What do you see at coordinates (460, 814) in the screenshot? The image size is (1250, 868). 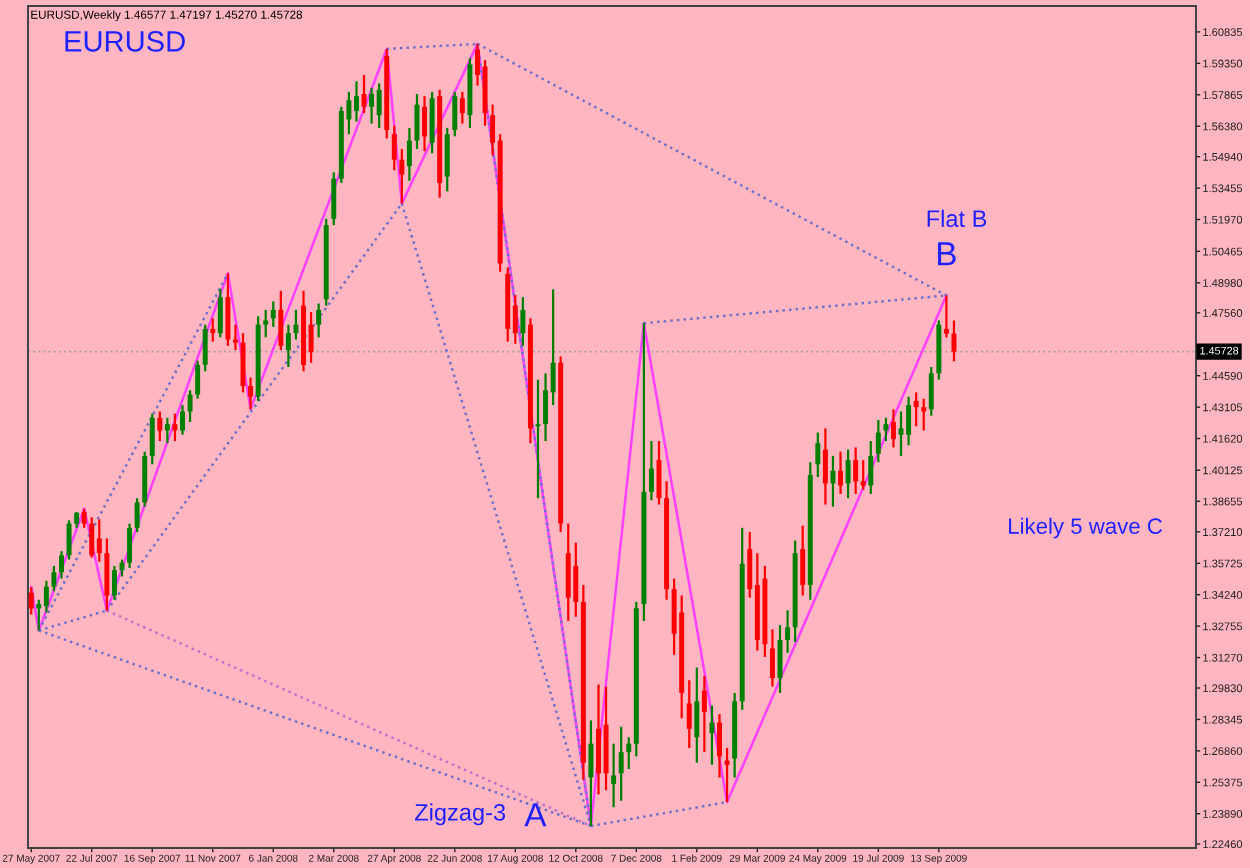 I see `annotation: Zigzag-3` at bounding box center [460, 814].